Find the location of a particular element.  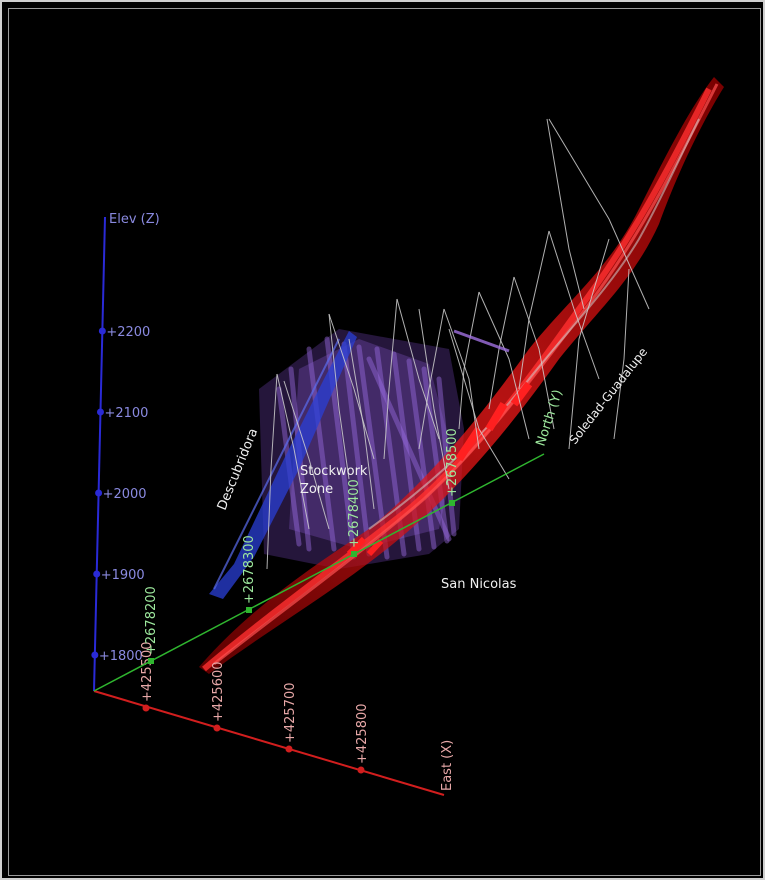

elevation-tick-label: +1800 is located at coordinates (121, 656).